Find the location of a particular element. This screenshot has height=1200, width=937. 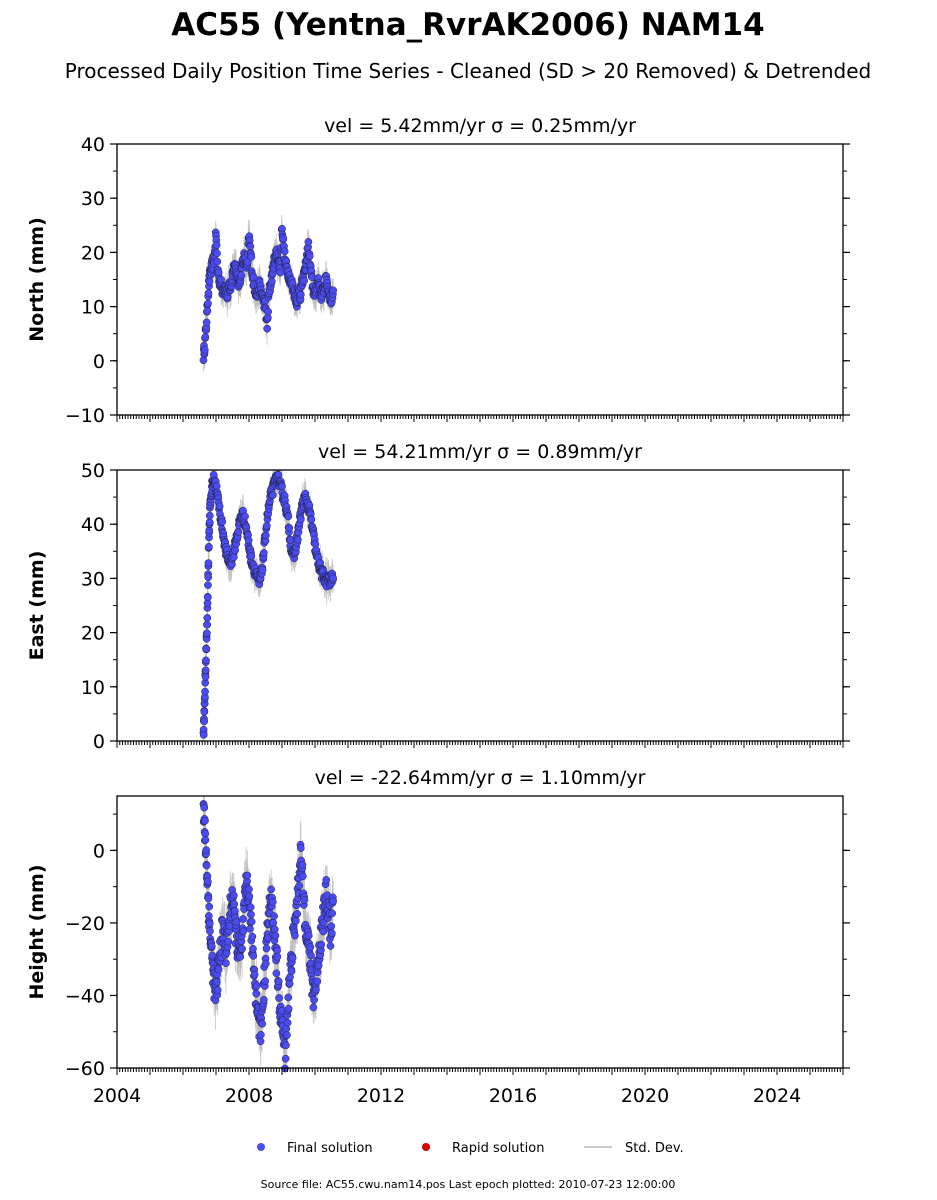

y-tick-label: 0 is located at coordinates (99, 851).